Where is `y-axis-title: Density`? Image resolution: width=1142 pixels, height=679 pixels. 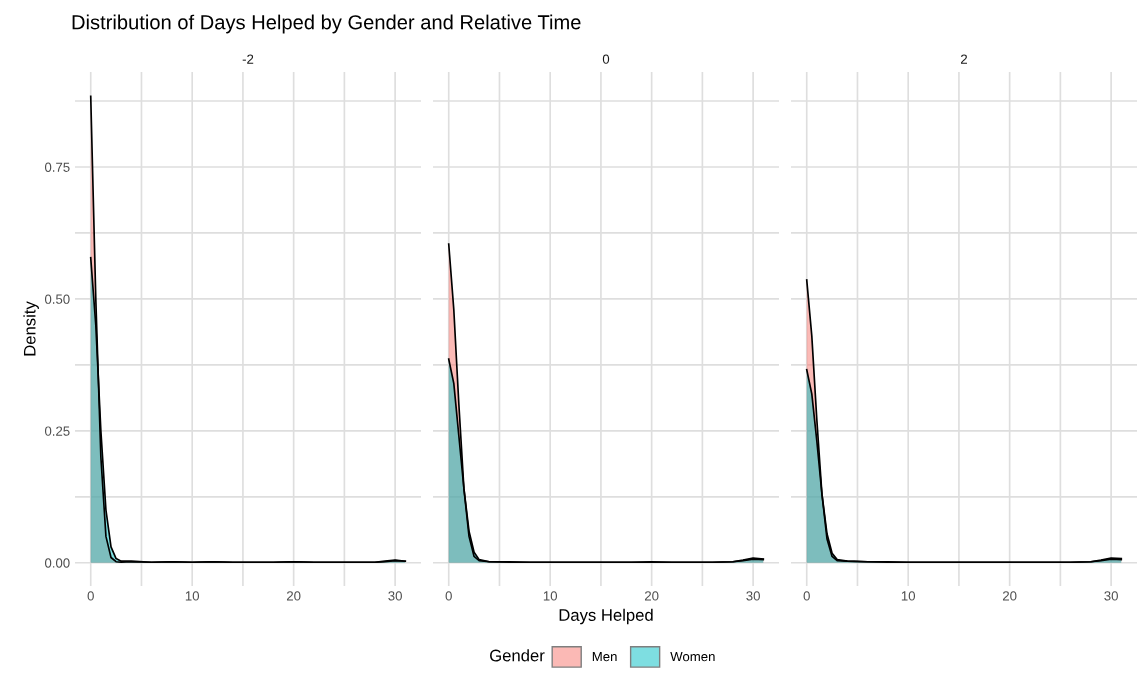 y-axis-title: Density is located at coordinates (31, 328).